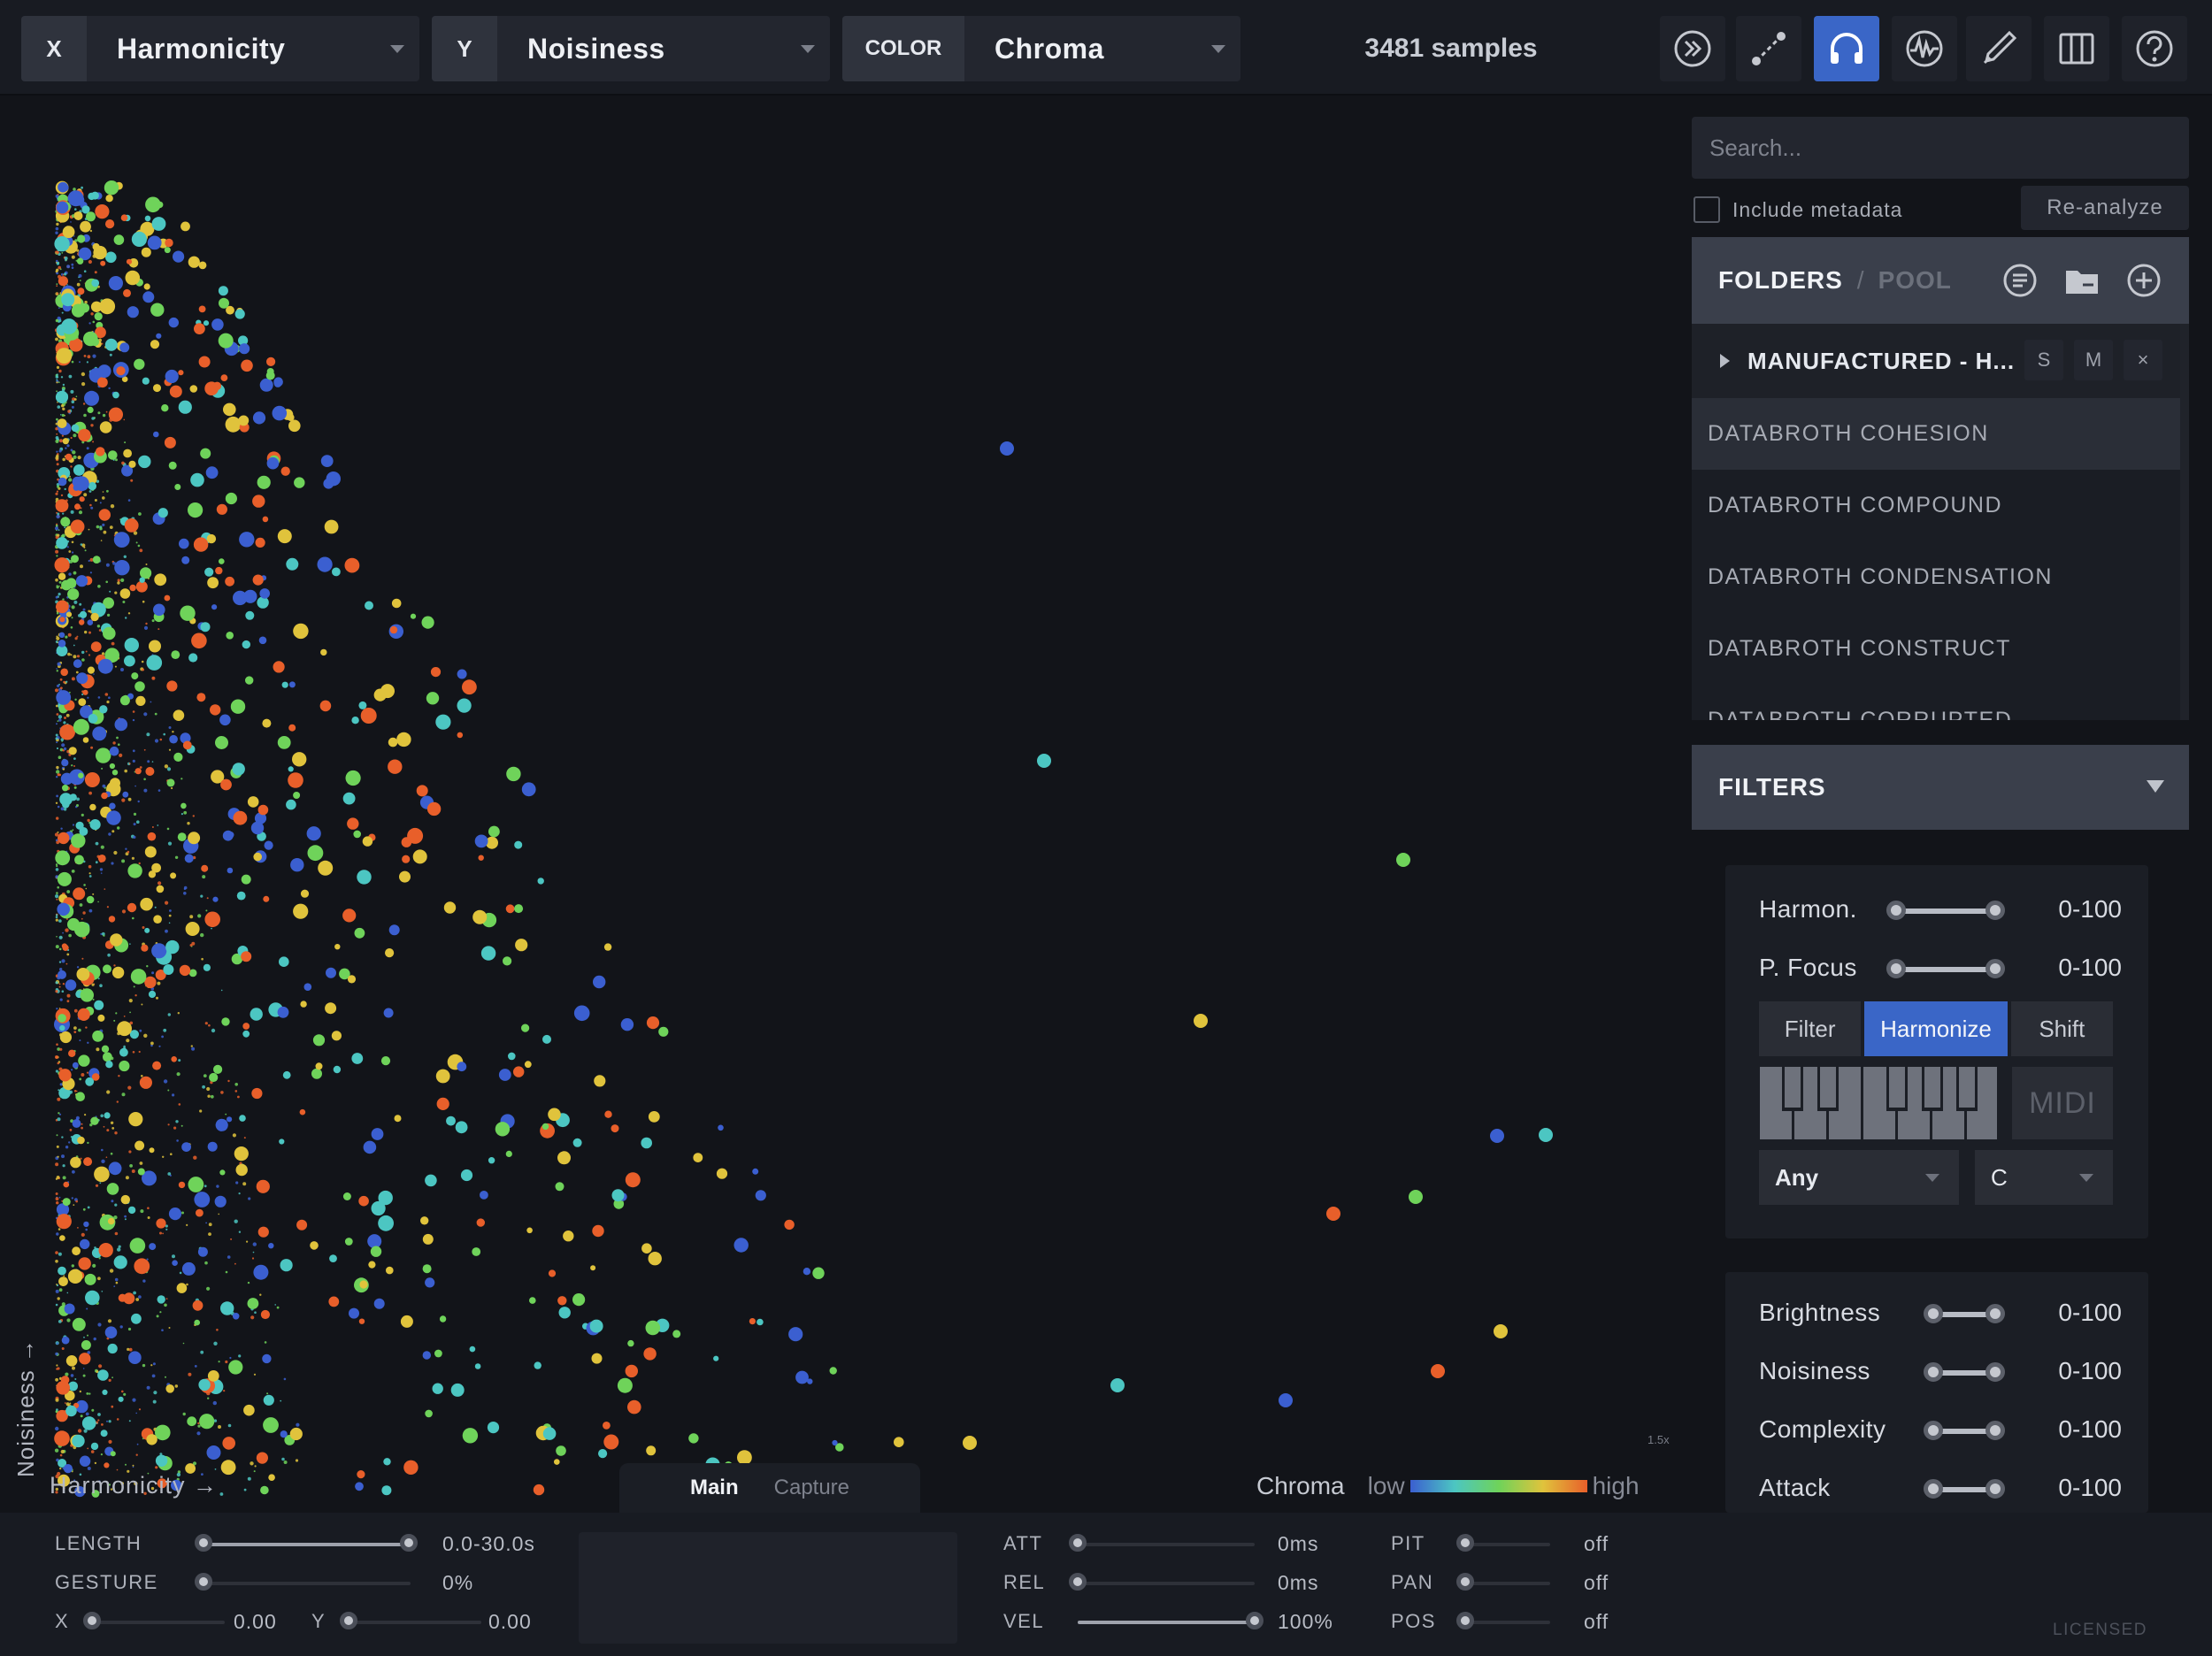 The height and width of the screenshot is (1656, 2212). What do you see at coordinates (1936, 434) in the screenshot?
I see `folder-item: DATABROTH COHESION` at bounding box center [1936, 434].